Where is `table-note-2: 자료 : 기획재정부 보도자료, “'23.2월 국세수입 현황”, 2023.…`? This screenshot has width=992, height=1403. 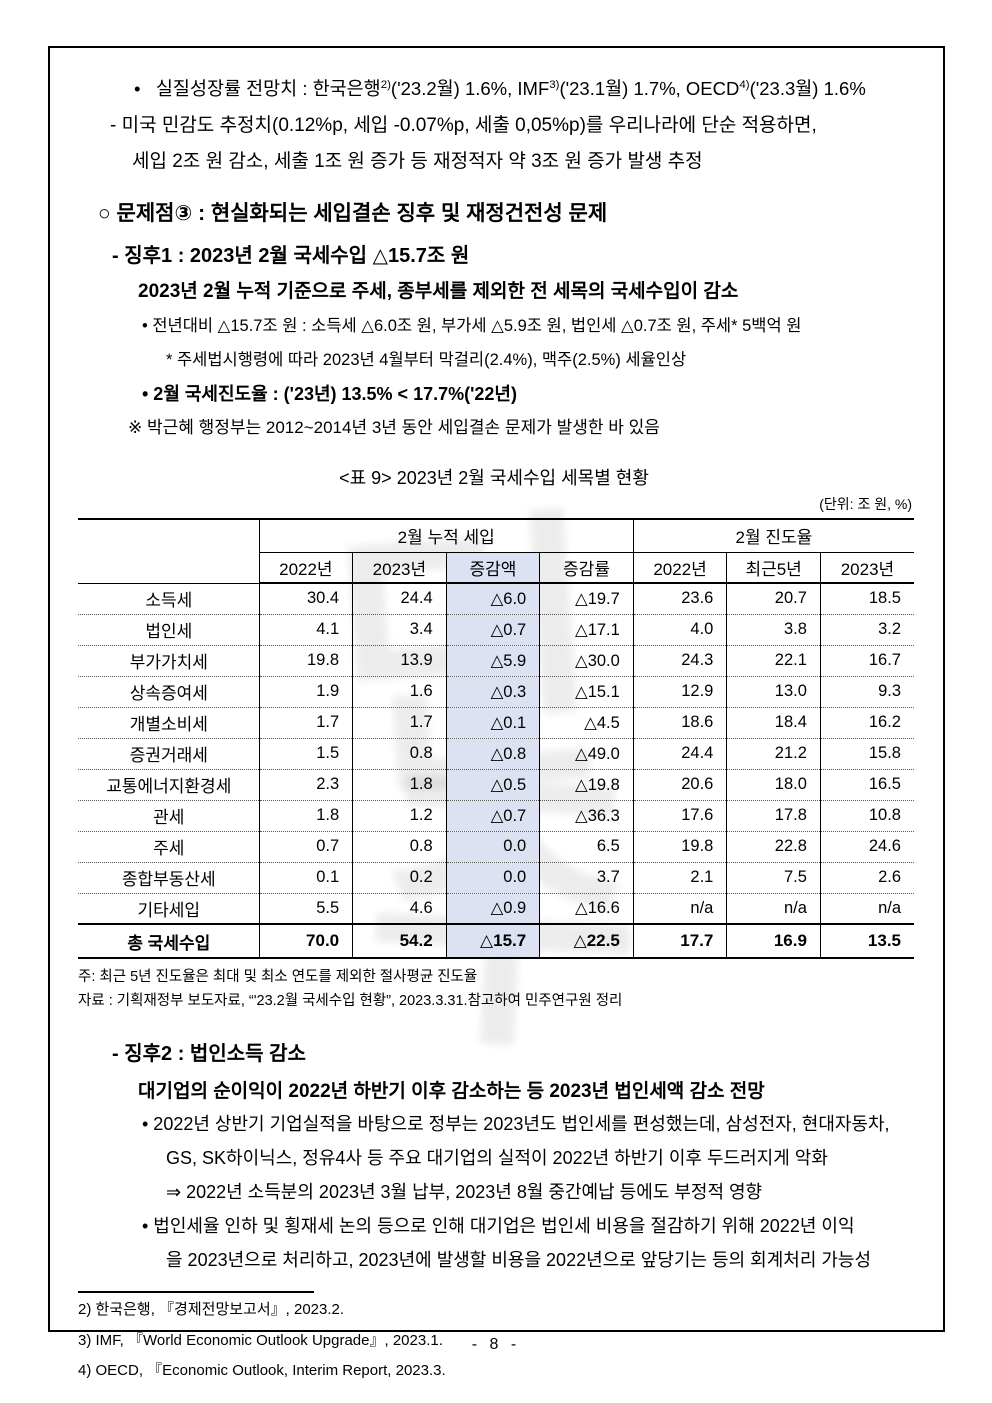 table-note-2: 자료 : 기획재정부 보도자료, “'23.2월 국세수입 현황”, 2023.… is located at coordinates (350, 1001).